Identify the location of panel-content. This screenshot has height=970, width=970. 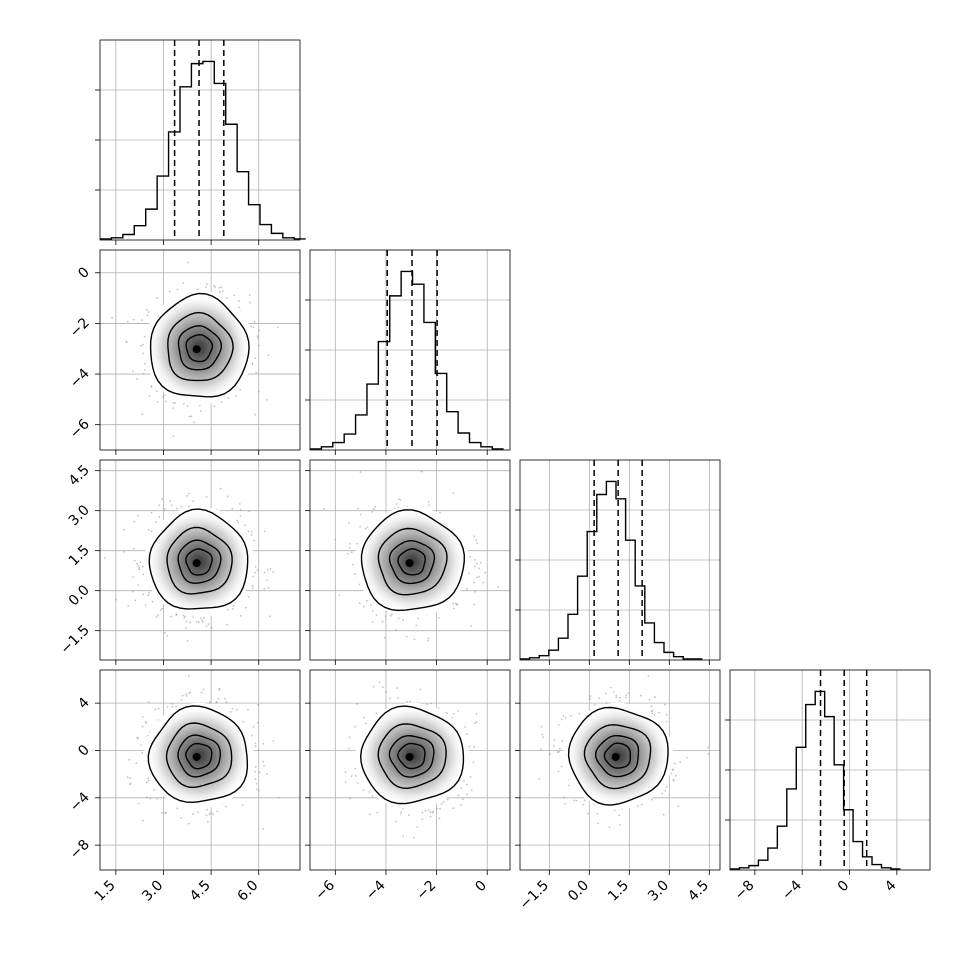
(411, 760).